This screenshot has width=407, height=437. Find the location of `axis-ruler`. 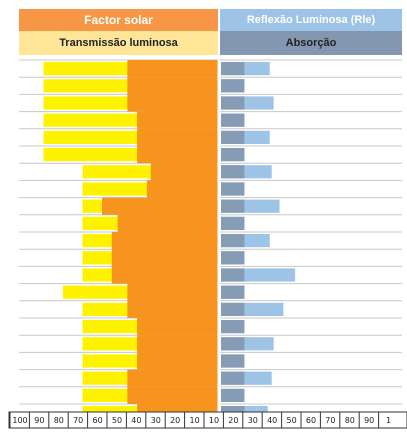

axis-ruler is located at coordinates (207, 420).